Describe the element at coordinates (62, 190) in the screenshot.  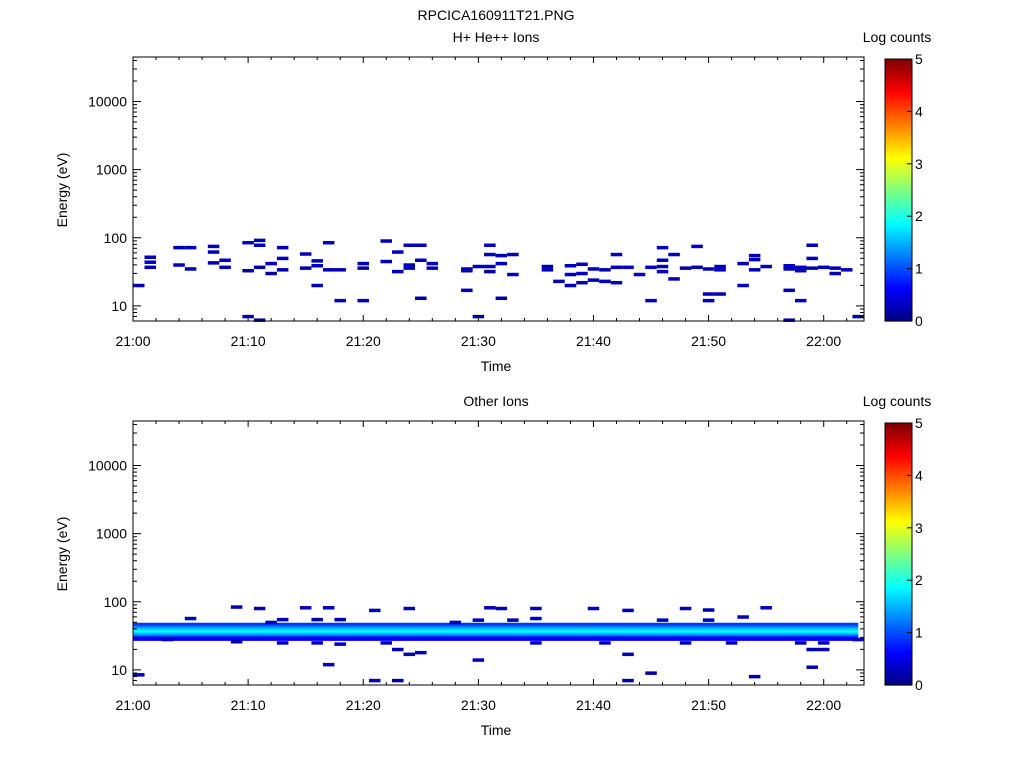
I see `panel-top-ylabel: Energy (eV)` at that location.